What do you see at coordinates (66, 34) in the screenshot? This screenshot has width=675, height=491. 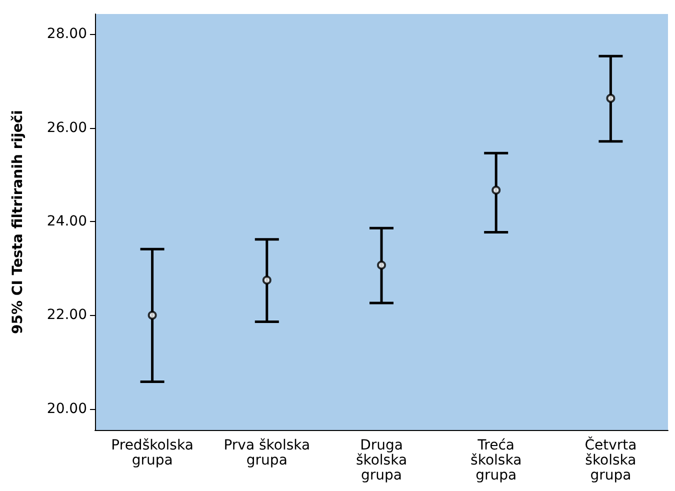 I see `y-tick-label: 28.00` at bounding box center [66, 34].